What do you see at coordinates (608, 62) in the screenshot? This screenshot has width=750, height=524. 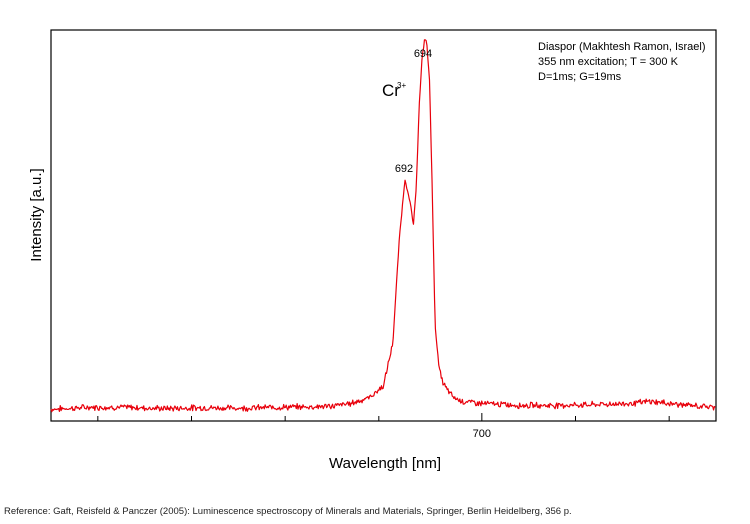 I see `sample-info-line-2: 355 nm excitation; T = 300 K` at bounding box center [608, 62].